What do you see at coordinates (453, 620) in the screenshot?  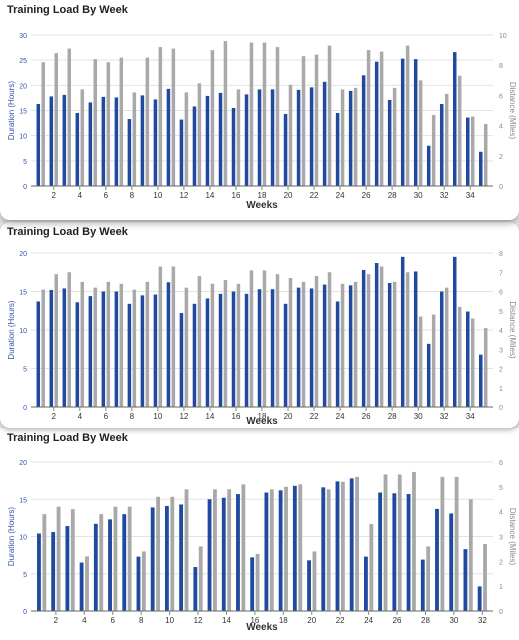 I see `x-tick-label: 30` at bounding box center [453, 620].